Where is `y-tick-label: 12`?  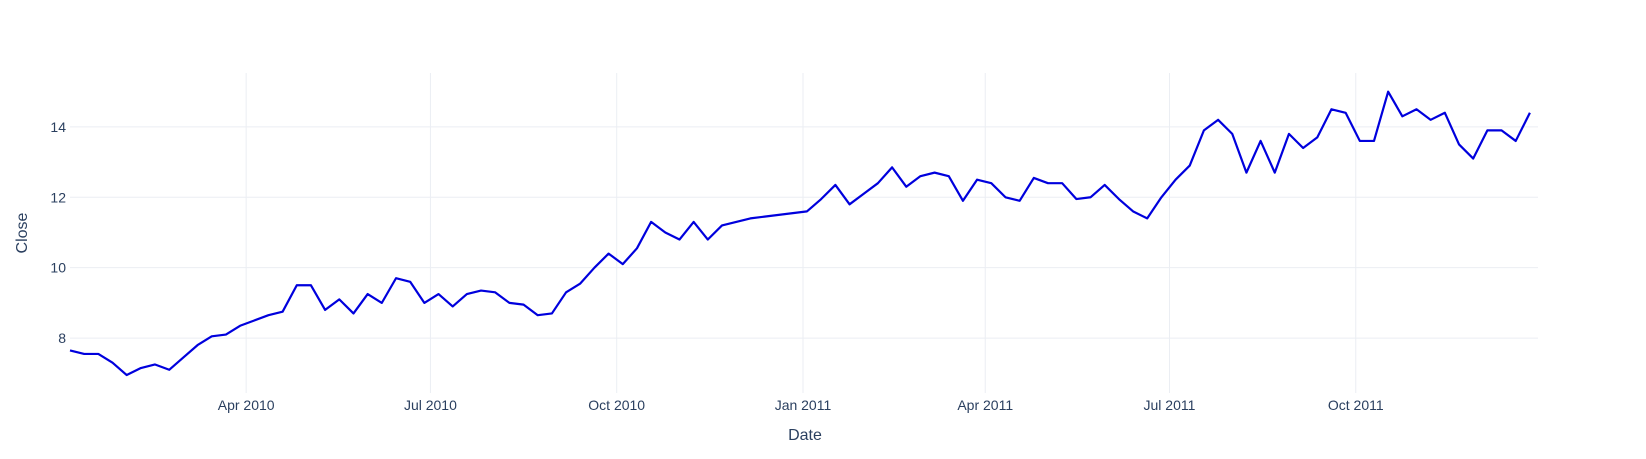 y-tick-label: 12 is located at coordinates (58, 197).